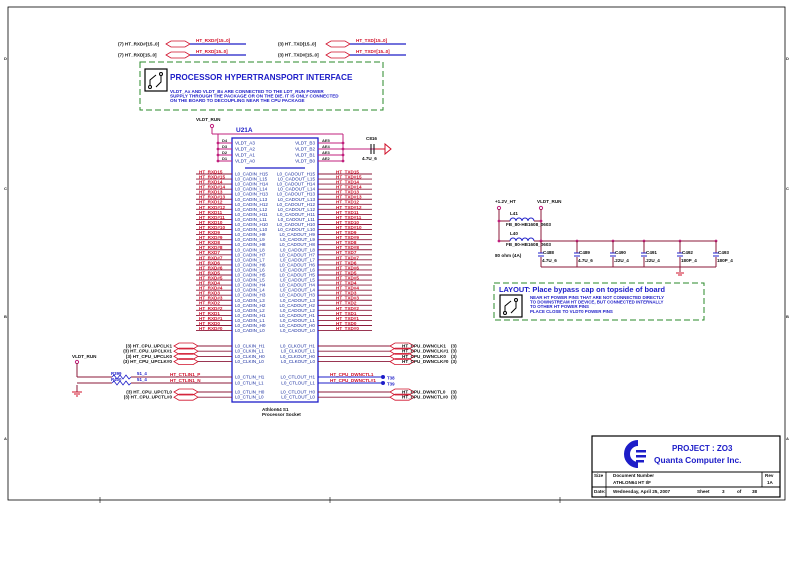  What do you see at coordinates (250, 356) in the screenshot?
I see `clkin-pin-name: L0_CLKIN_H0` at bounding box center [250, 356].